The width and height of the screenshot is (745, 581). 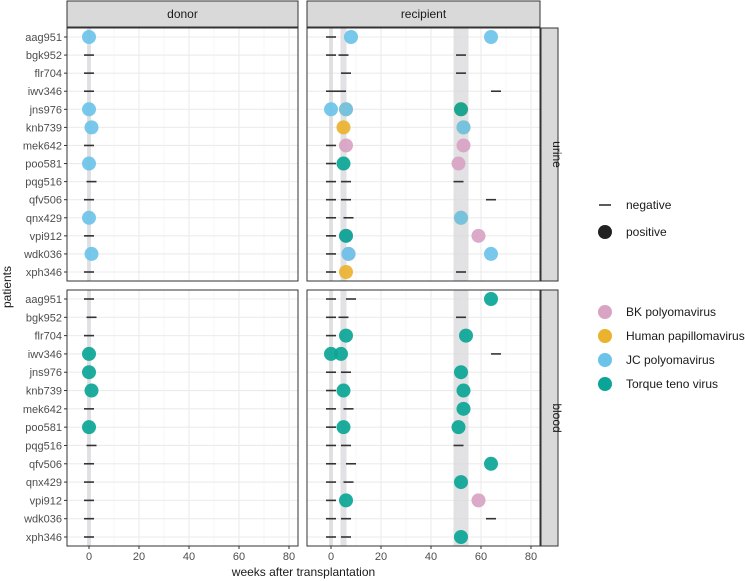 I want to click on legend-virus-label: BK polyomavirus, so click(x=671, y=312).